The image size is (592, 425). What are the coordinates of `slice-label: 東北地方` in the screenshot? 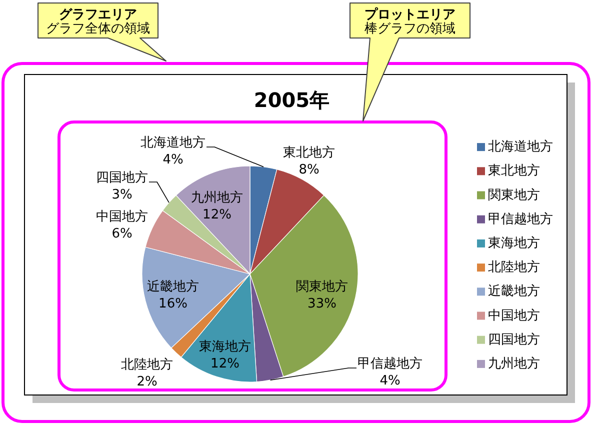 It's located at (309, 152).